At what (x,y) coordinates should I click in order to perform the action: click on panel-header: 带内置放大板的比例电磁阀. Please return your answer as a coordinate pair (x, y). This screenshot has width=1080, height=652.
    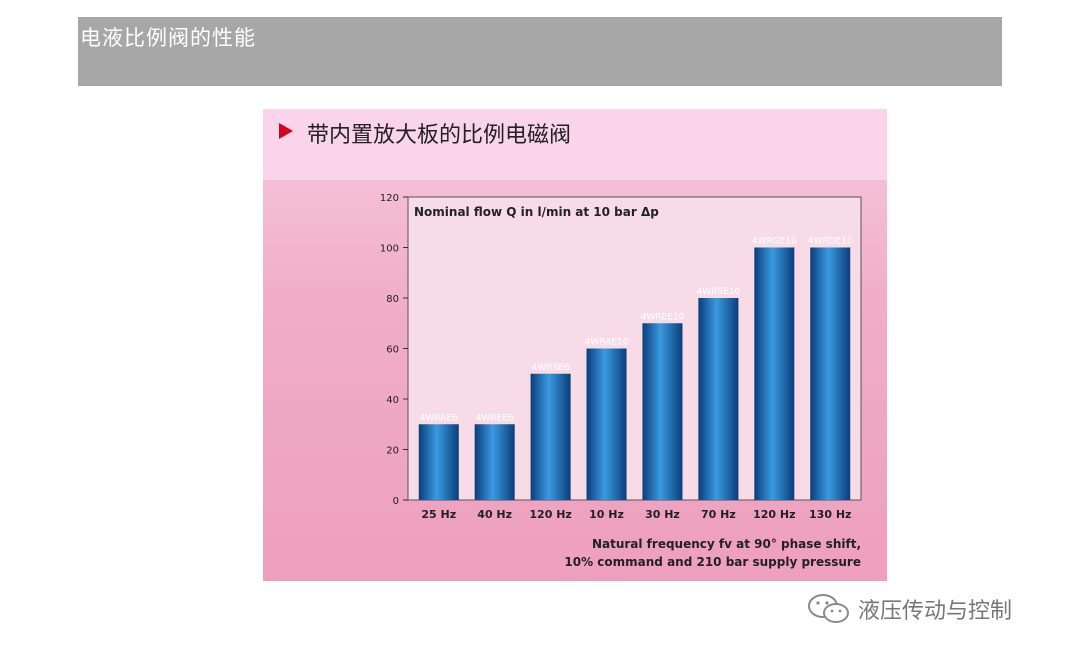
    Looking at the image, I should click on (575, 144).